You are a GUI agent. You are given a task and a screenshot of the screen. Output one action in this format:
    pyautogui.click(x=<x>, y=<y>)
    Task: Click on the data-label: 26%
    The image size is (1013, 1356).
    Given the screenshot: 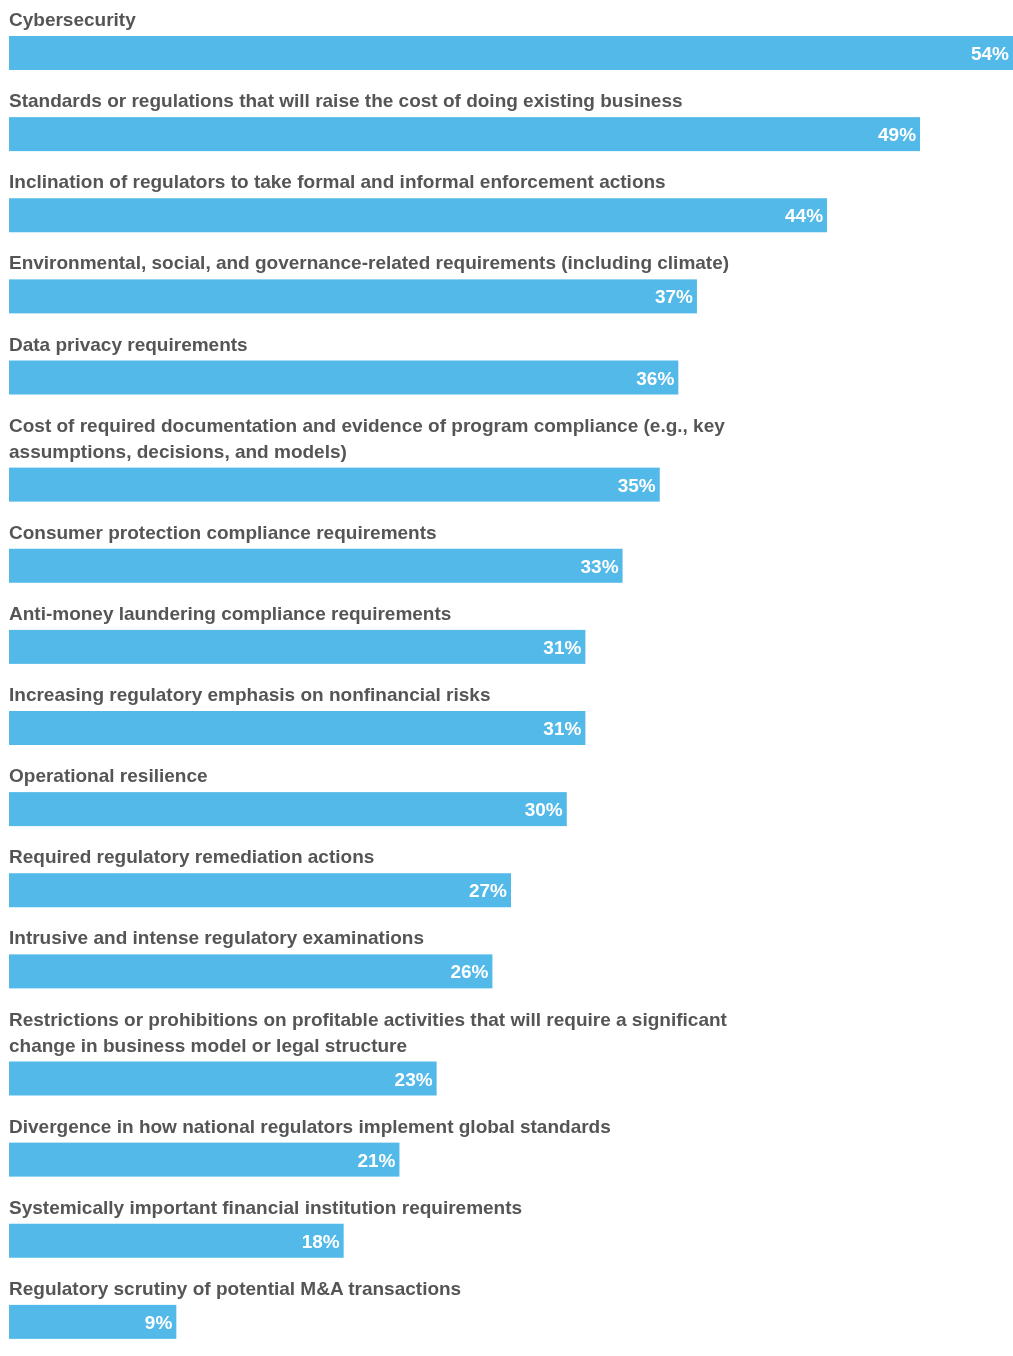 What is the action you would take?
    pyautogui.click(x=469, y=972)
    